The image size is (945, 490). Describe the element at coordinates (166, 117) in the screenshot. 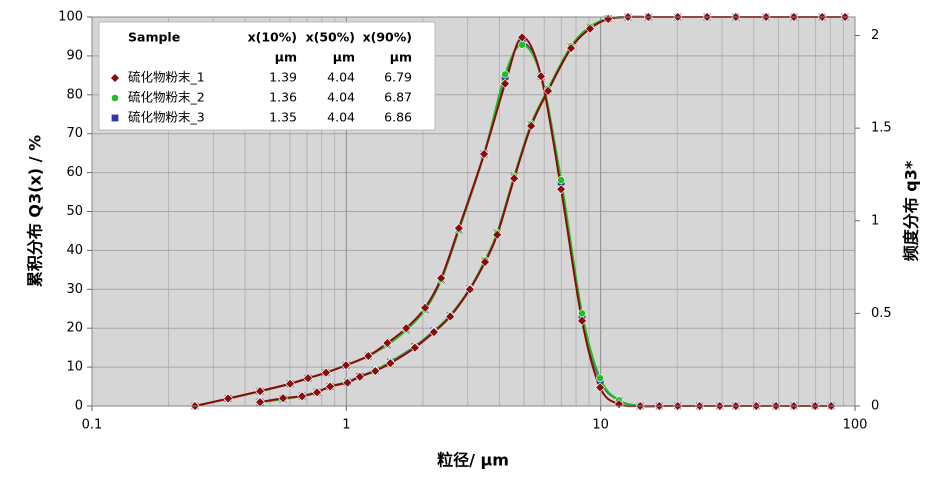

I see `legend-label: 硫化物粉末_3` at that location.